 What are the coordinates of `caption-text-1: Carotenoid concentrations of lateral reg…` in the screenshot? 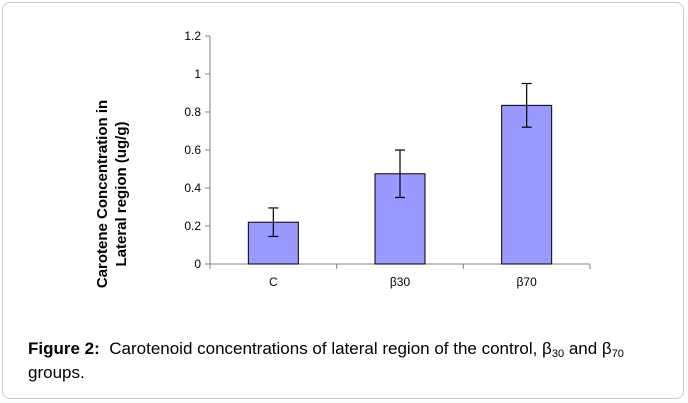 It's located at (330, 348).